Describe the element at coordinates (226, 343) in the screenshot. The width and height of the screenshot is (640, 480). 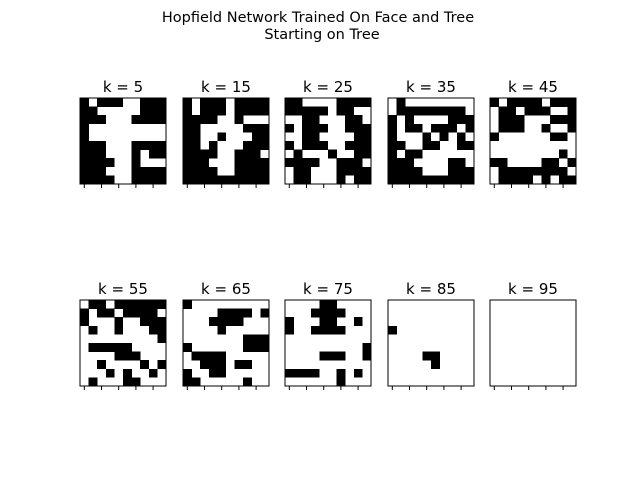
I see `panel-frame` at that location.